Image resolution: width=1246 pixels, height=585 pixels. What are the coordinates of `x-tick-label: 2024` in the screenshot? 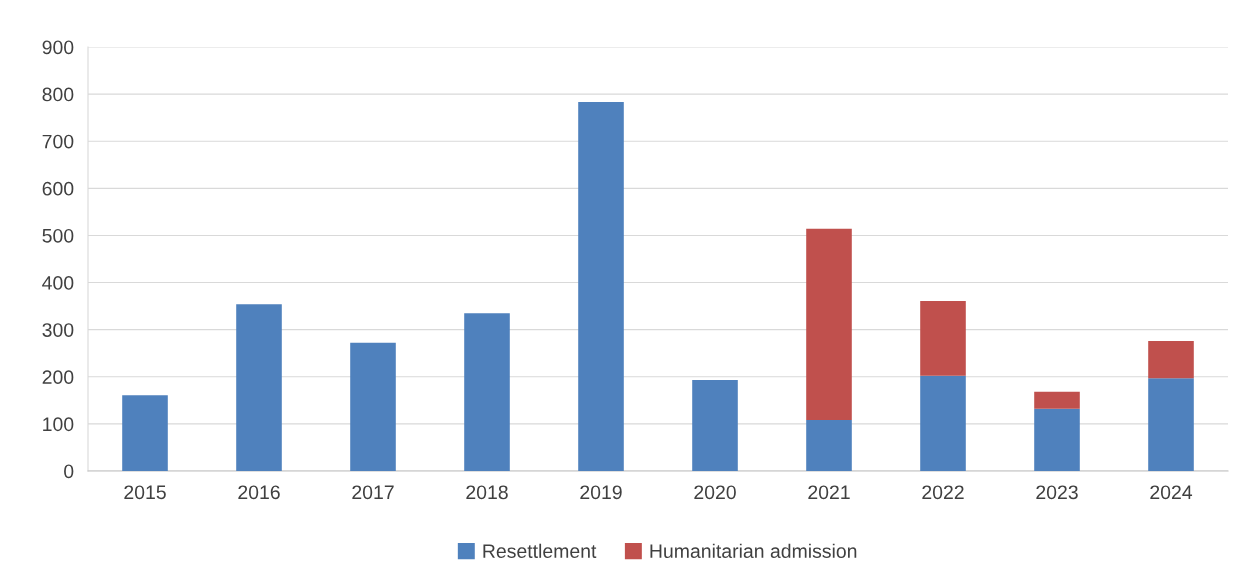 It's located at (1171, 492).